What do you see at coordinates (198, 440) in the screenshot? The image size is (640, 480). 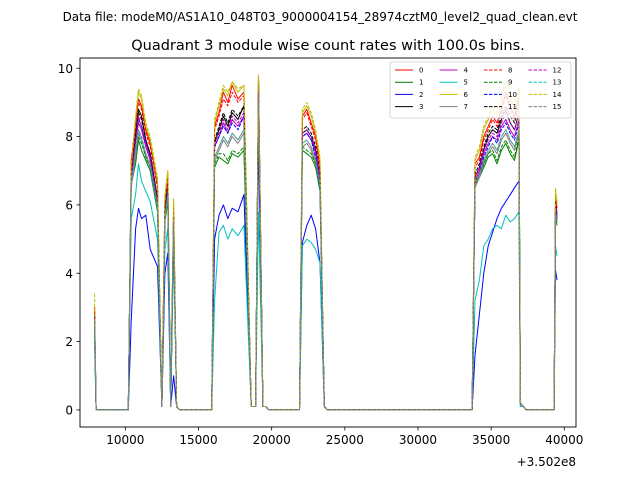 I see `x-tick-label: 15000` at bounding box center [198, 440].